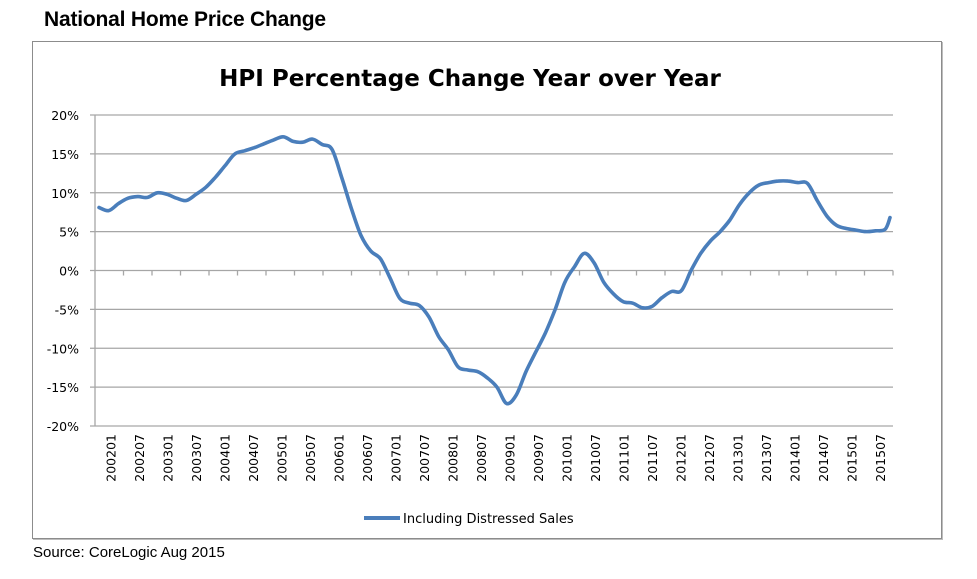  Describe the element at coordinates (310, 458) in the screenshot. I see `x-tick-label: 200507` at that location.